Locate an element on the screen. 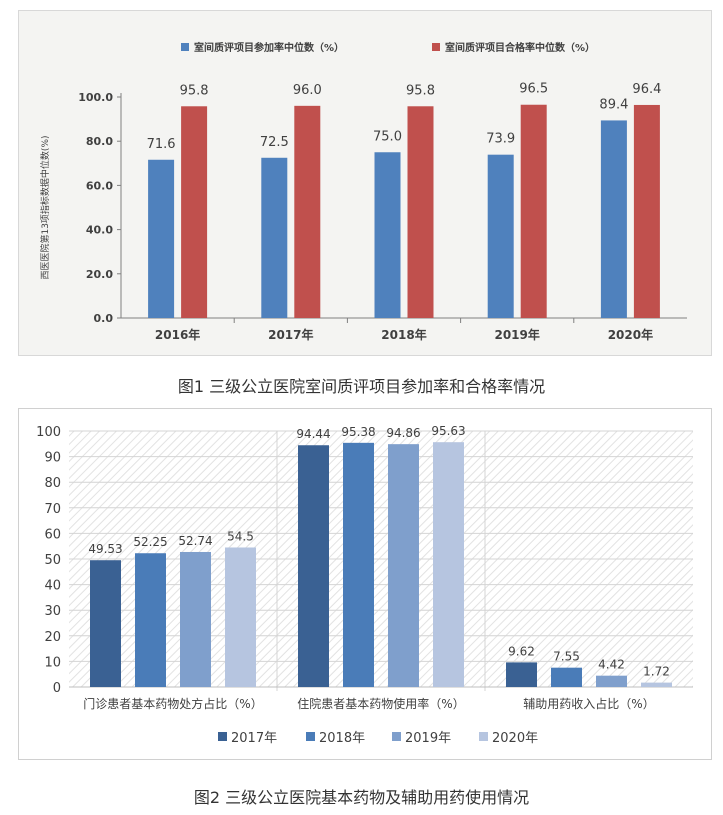 The width and height of the screenshot is (723, 815). data-label: 72.5 is located at coordinates (274, 142).